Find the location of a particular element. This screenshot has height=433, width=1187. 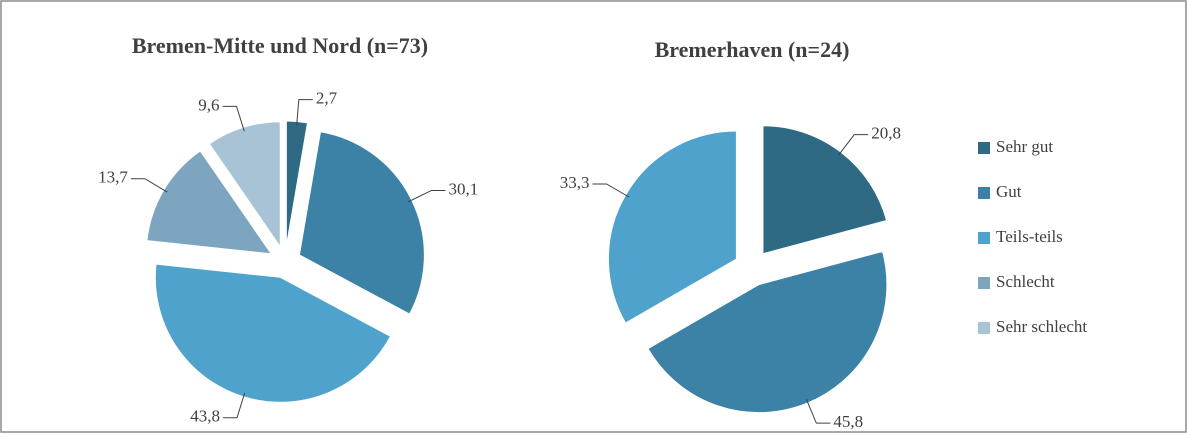

data-label: 33,3 is located at coordinates (575, 182).